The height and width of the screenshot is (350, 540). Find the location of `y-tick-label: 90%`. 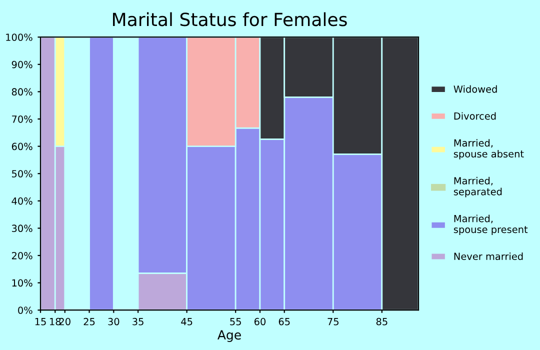

y-tick-label: 90% is located at coordinates (22, 64).